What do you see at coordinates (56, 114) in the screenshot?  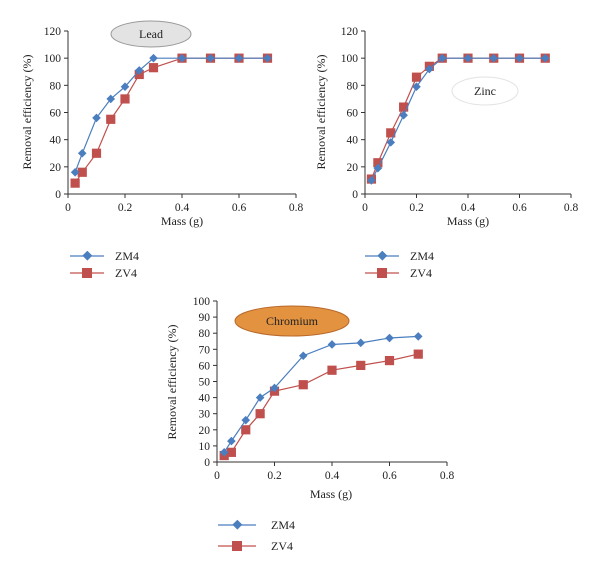 I see `lead-y-tick-label: 60` at bounding box center [56, 114].